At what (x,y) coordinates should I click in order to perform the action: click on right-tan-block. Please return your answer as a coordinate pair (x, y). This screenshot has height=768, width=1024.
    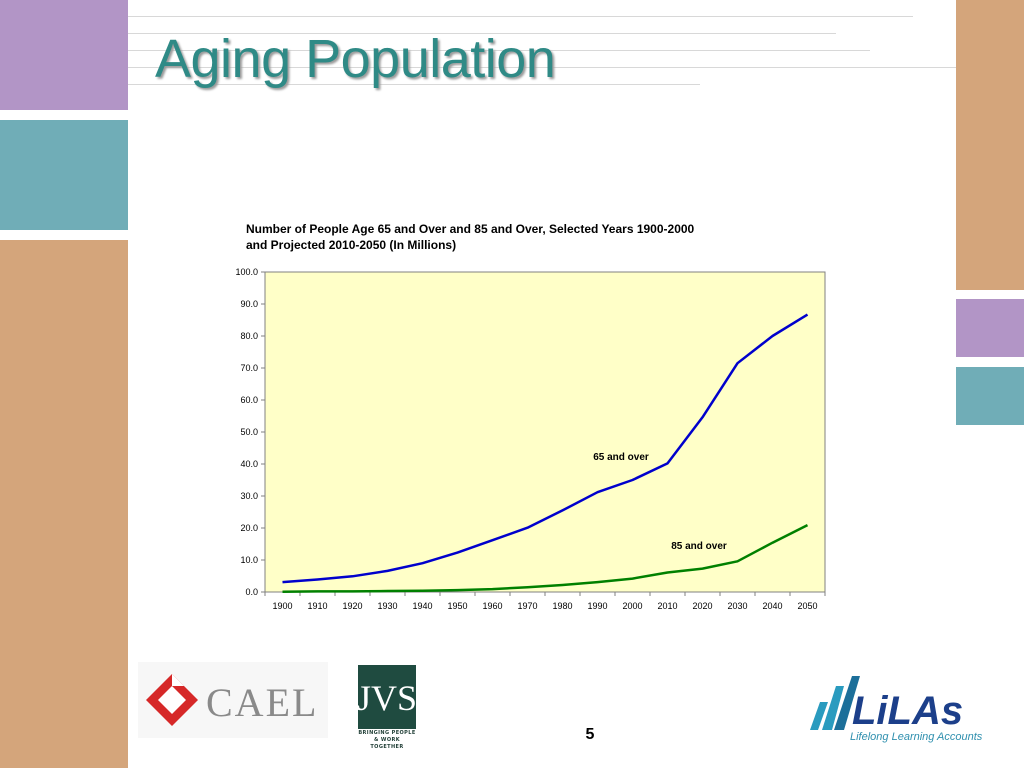
    Looking at the image, I should click on (990, 145).